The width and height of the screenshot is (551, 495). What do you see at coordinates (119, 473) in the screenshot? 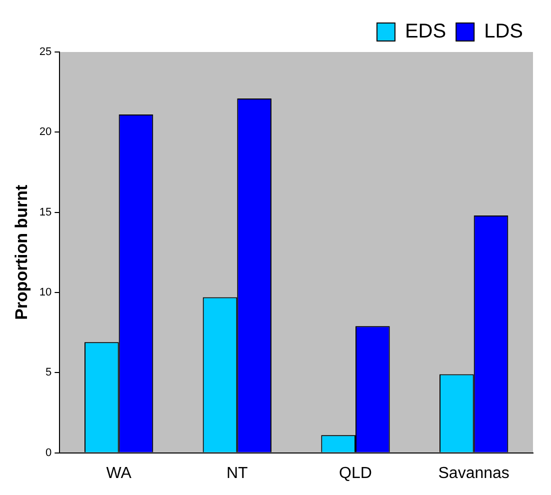
I see `x-tick-label: WA` at bounding box center [119, 473].